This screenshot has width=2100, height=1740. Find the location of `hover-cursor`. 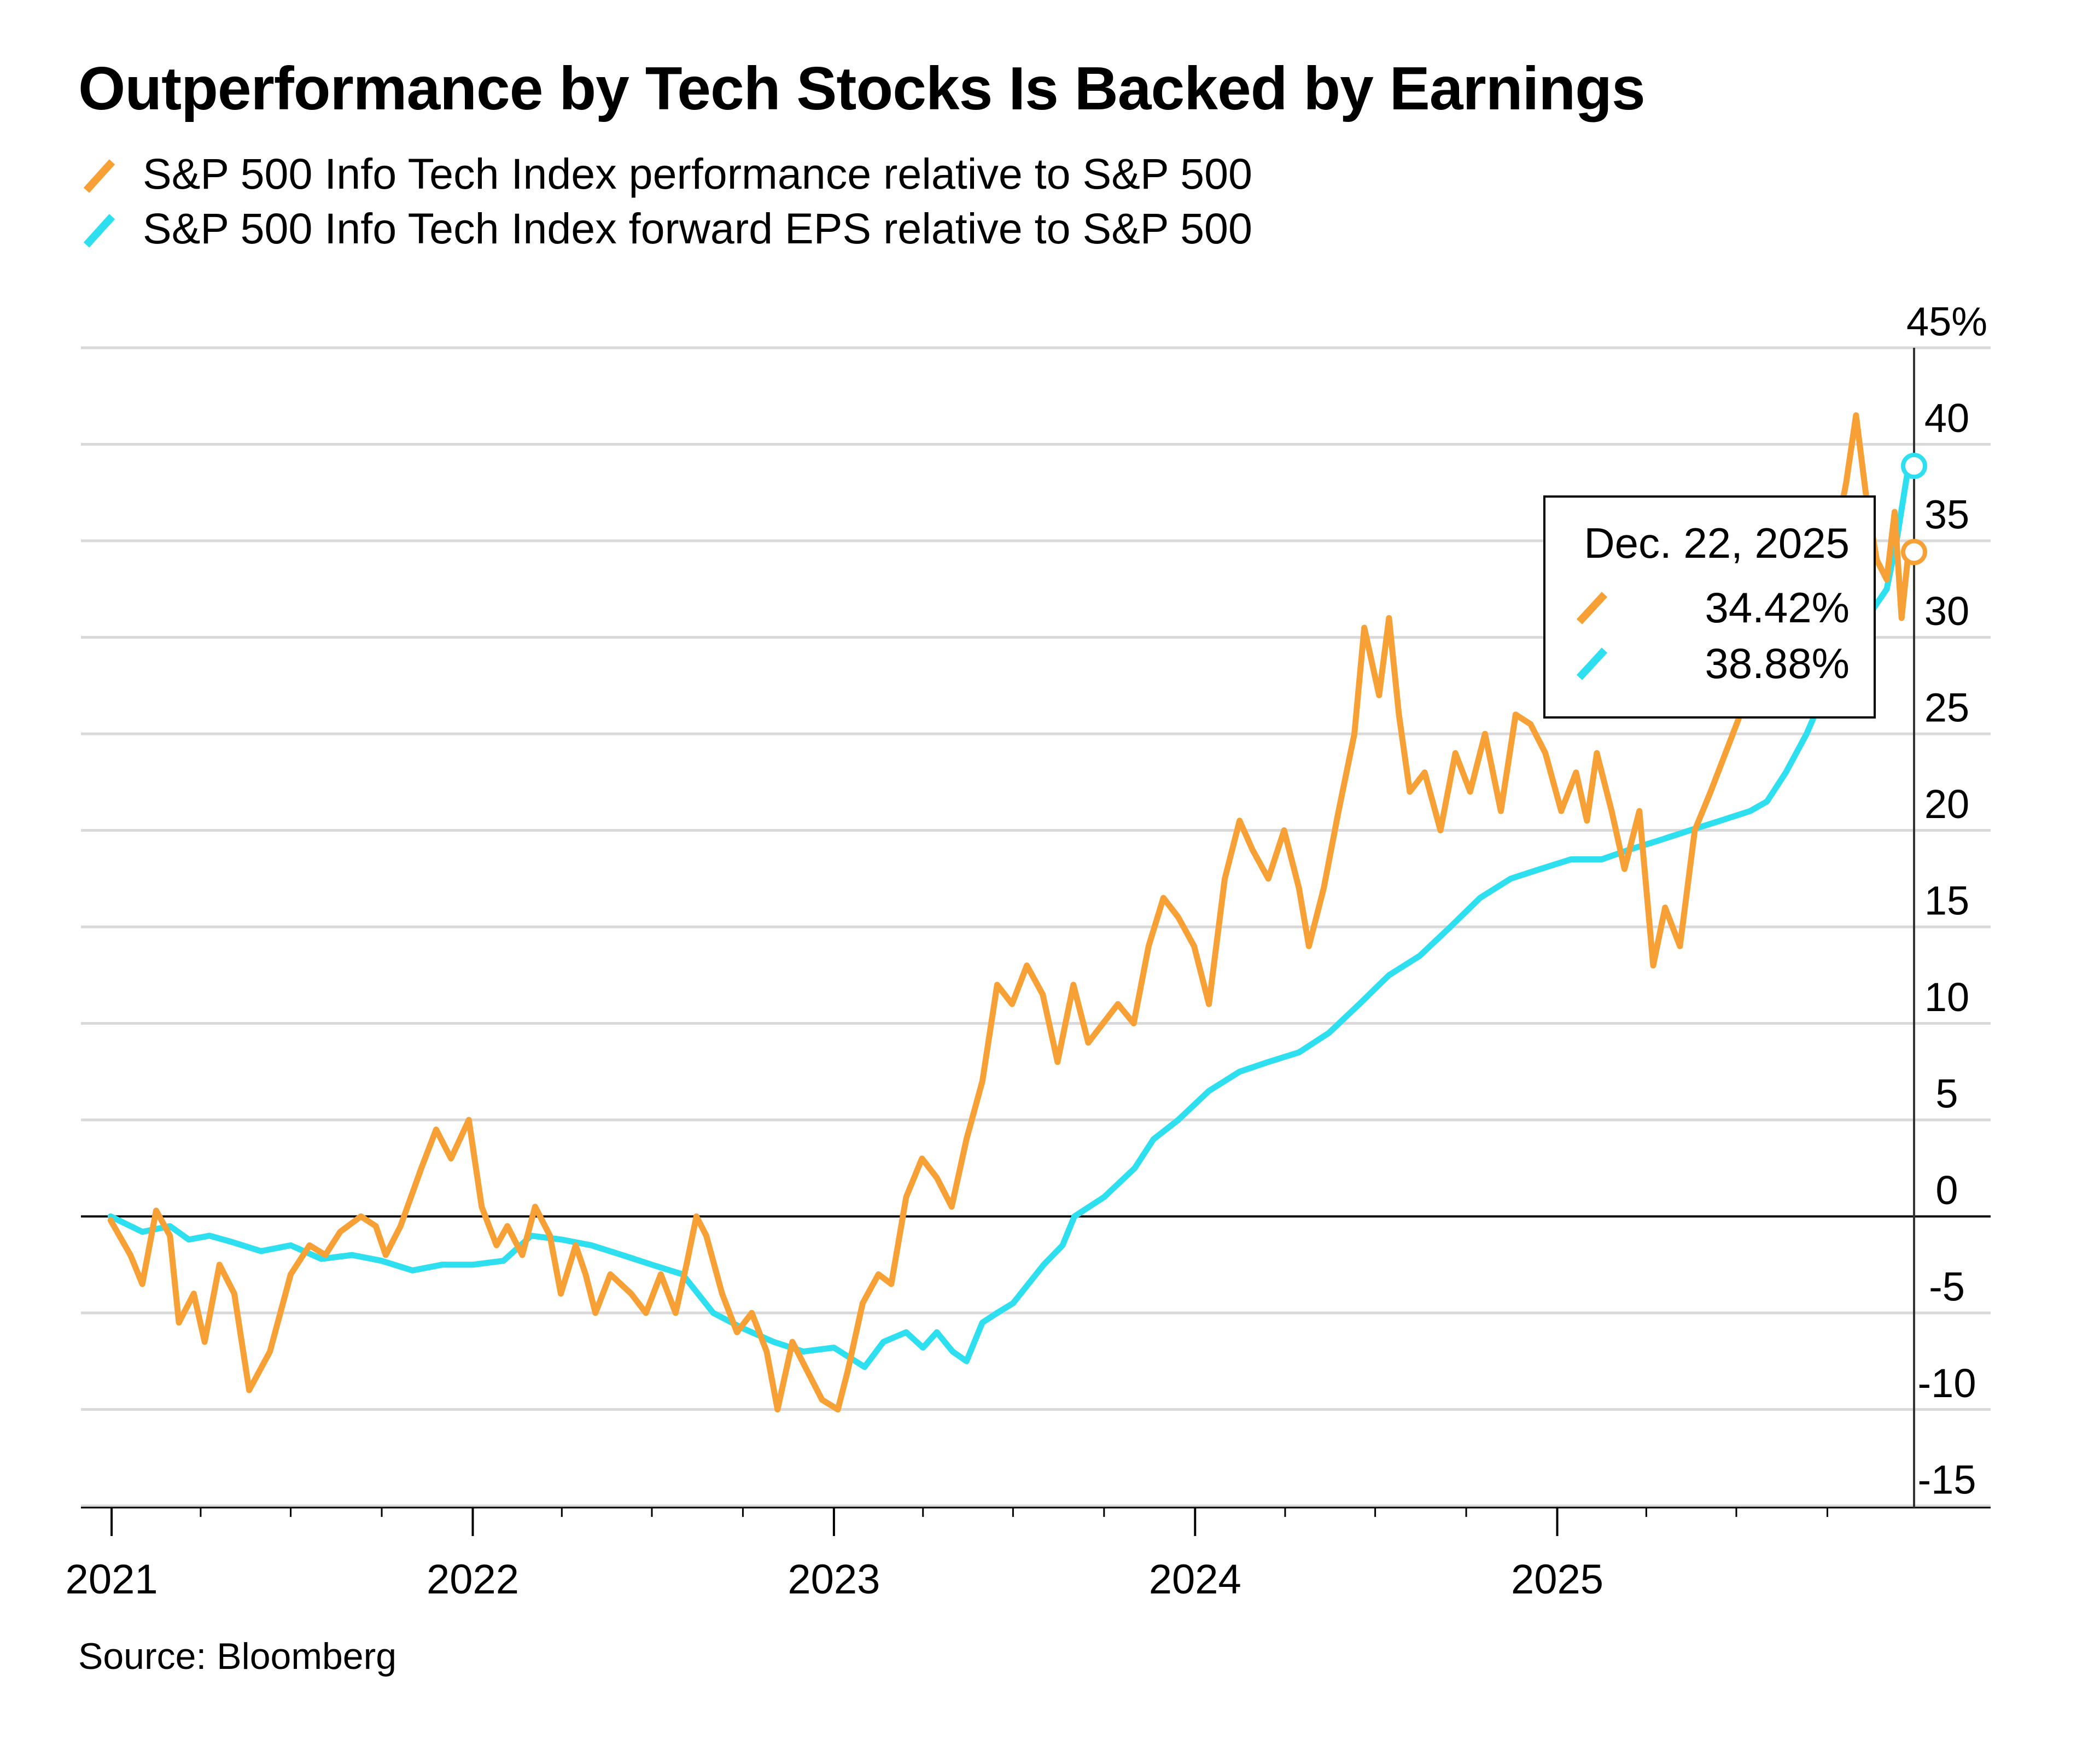

hover-cursor is located at coordinates (1914, 928).